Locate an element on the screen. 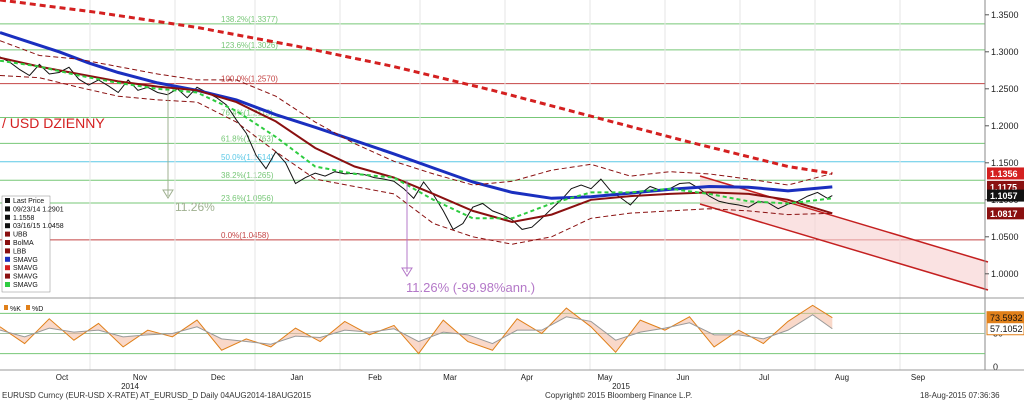 This screenshot has width=1024, height=401. year-label-0: 2014 is located at coordinates (130, 386).